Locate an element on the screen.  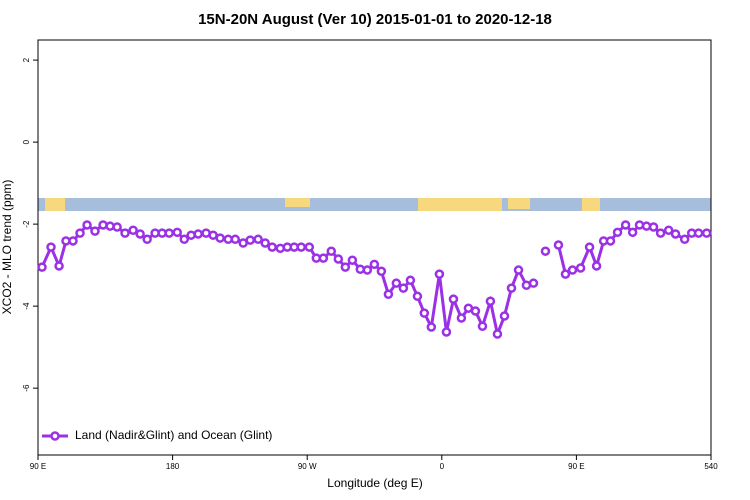
y-tick-label: -6 is located at coordinates (26, 388).